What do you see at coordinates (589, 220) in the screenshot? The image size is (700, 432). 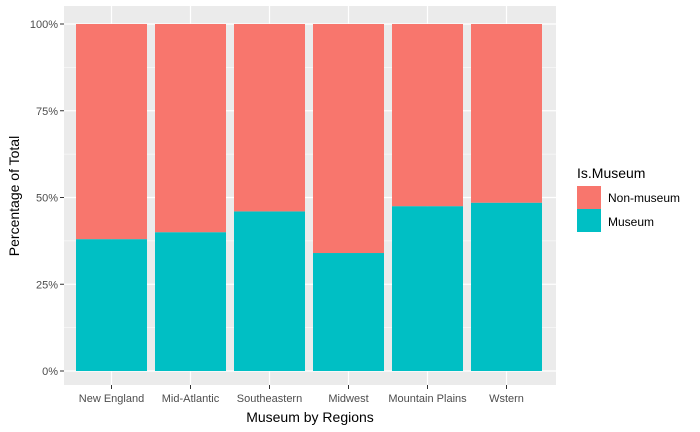 I see `legend-key-museum` at bounding box center [589, 220].